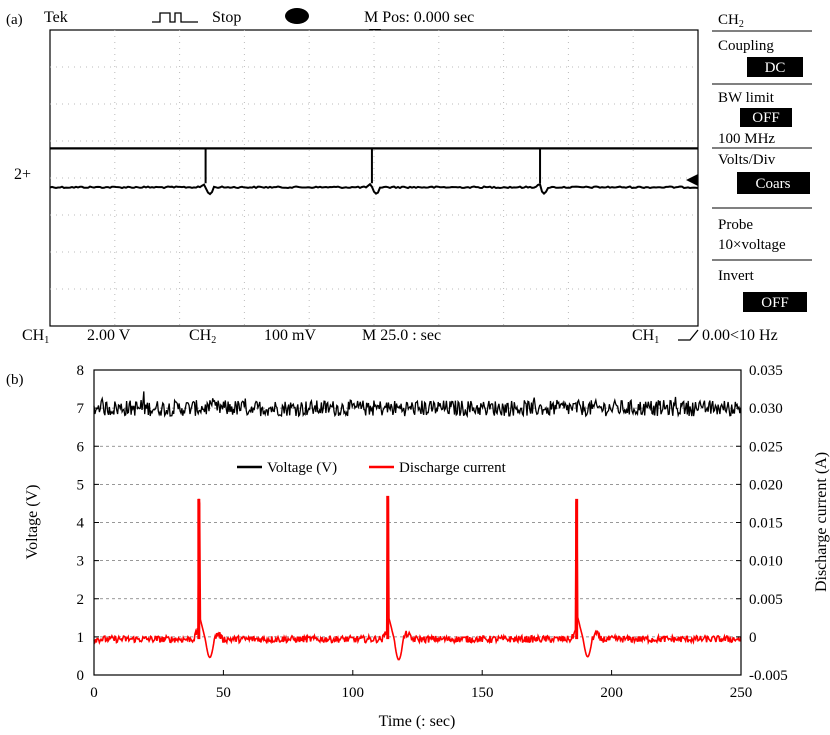 The width and height of the screenshot is (830, 735). Describe the element at coordinates (768, 676) in the screenshot. I see `y2-tick-label: -0.005` at that location.